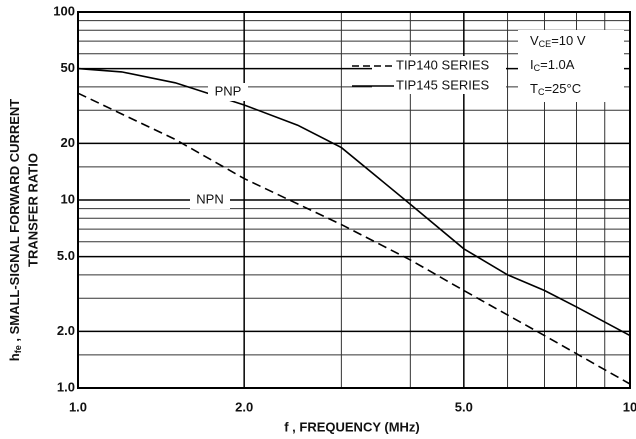  Describe the element at coordinates (66, 386) in the screenshot. I see `y-tick-label: 1.0` at that location.